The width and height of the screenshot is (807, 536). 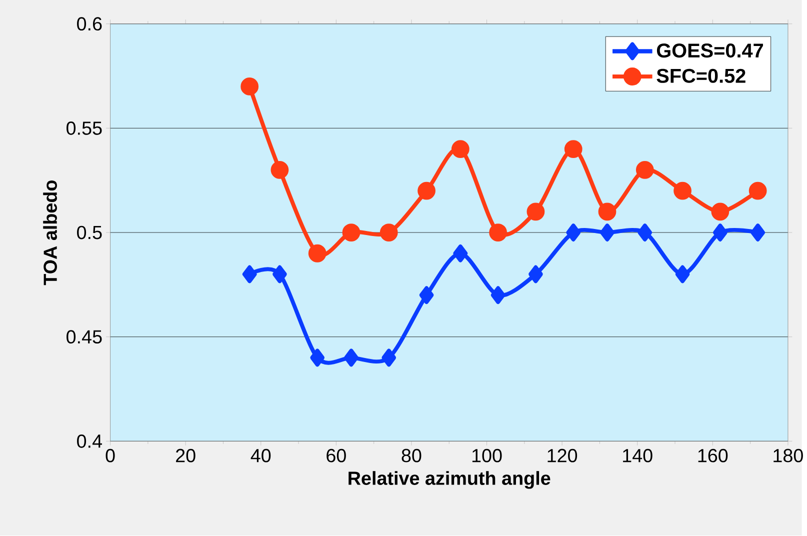 What do you see at coordinates (637, 456) in the screenshot?
I see `x-tick-label: 140` at bounding box center [637, 456].